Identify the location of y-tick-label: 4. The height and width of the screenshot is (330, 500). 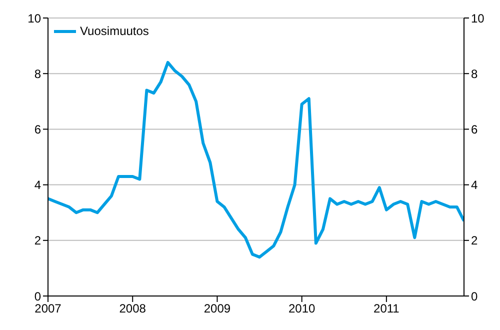
(38, 185).